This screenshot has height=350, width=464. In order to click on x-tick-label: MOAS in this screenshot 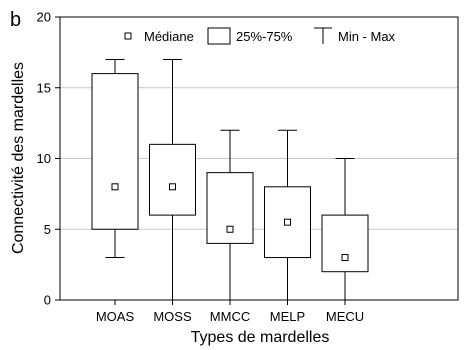, I will do `click(115, 316)`.